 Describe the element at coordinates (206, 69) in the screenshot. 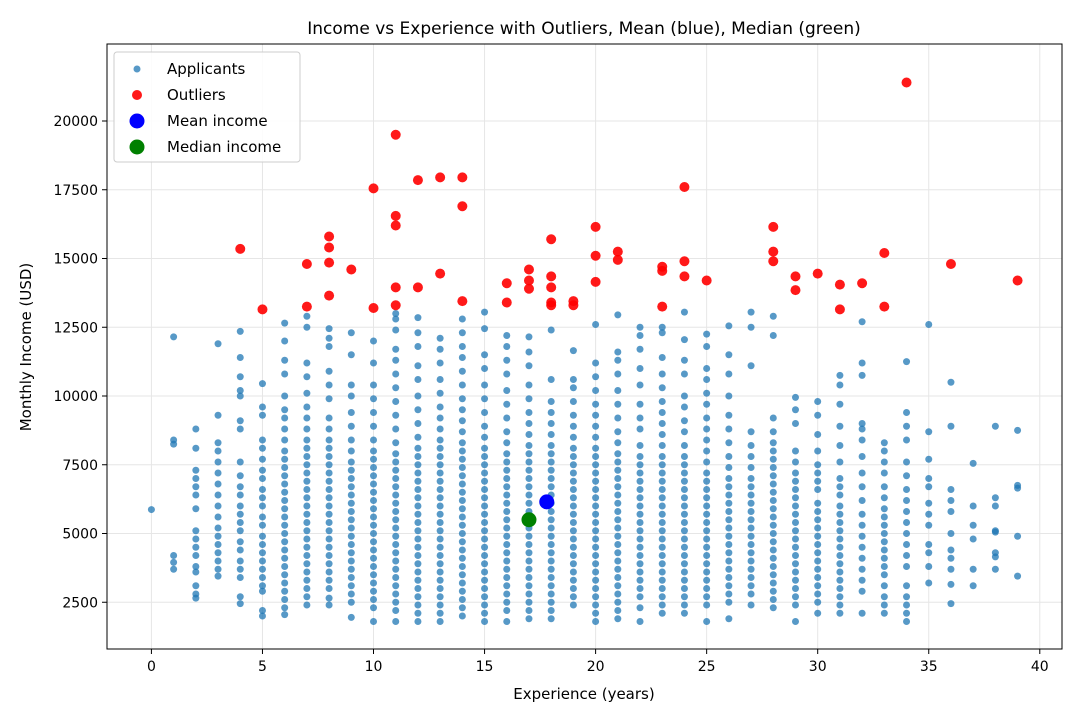

I see `legend-label-applicants: Applicants` at that location.